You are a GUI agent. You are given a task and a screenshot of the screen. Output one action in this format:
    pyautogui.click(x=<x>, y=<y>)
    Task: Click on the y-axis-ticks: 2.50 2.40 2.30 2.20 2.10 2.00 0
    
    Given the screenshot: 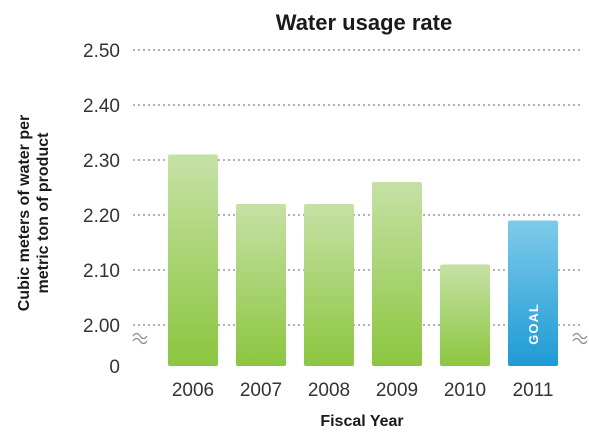 What is the action you would take?
    pyautogui.click(x=101, y=209)
    